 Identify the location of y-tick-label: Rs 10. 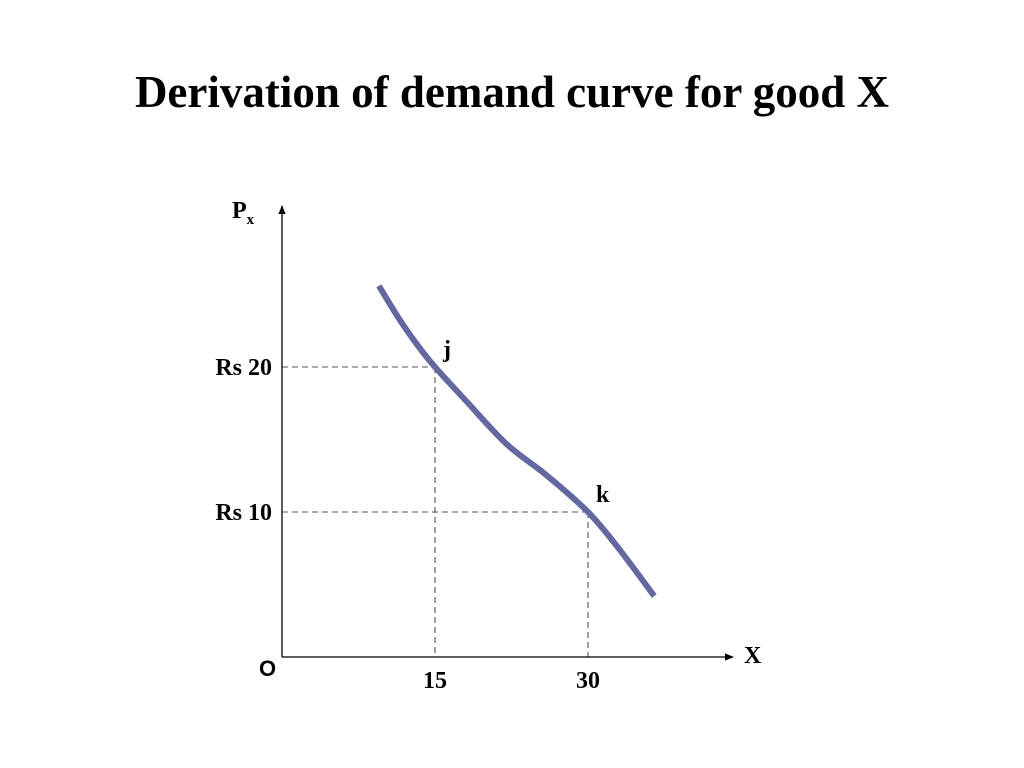
(243, 513).